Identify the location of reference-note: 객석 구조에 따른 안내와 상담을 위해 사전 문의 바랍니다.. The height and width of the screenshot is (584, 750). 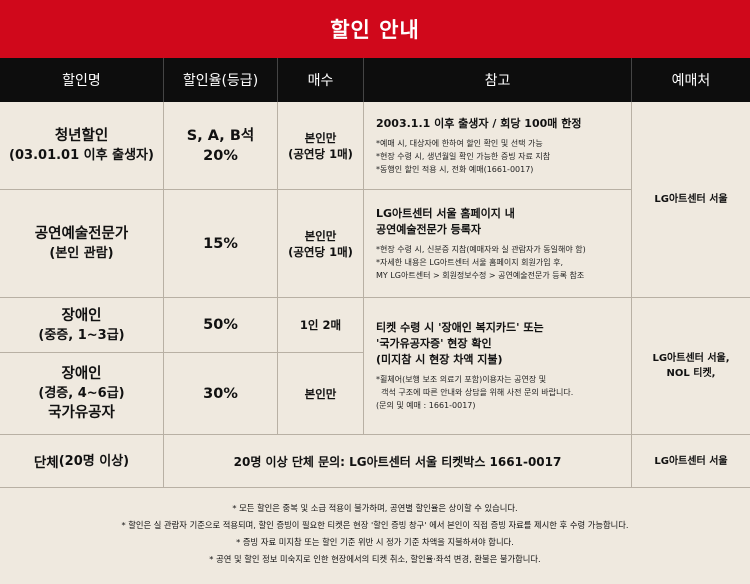
(475, 392).